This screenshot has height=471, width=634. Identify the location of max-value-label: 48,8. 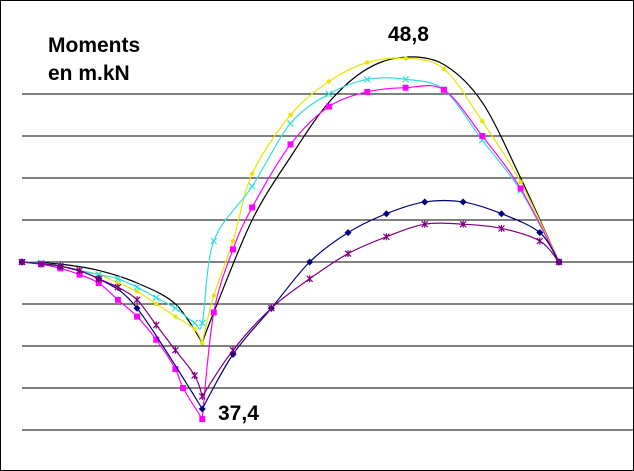
(408, 34).